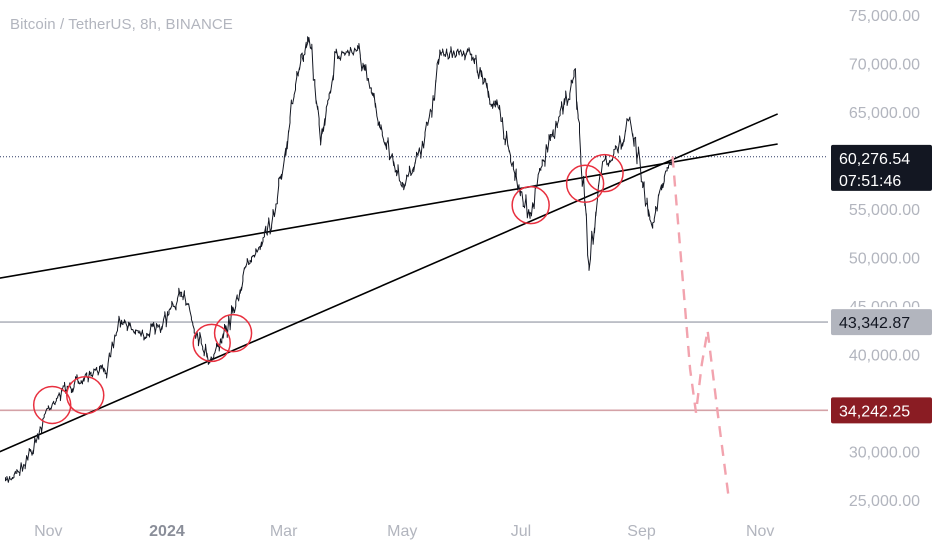 The width and height of the screenshot is (932, 550). Describe the element at coordinates (884, 356) in the screenshot. I see `y-tick-label: 40,000.00` at that location.